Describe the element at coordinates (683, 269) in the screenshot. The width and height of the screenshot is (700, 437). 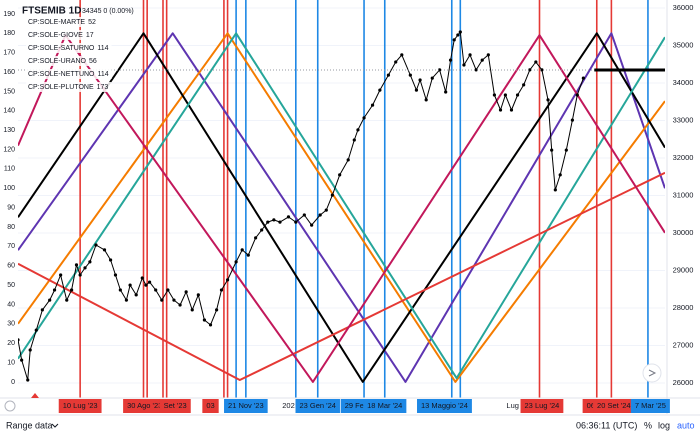
I see `y2-tick-label: 29000` at that location.